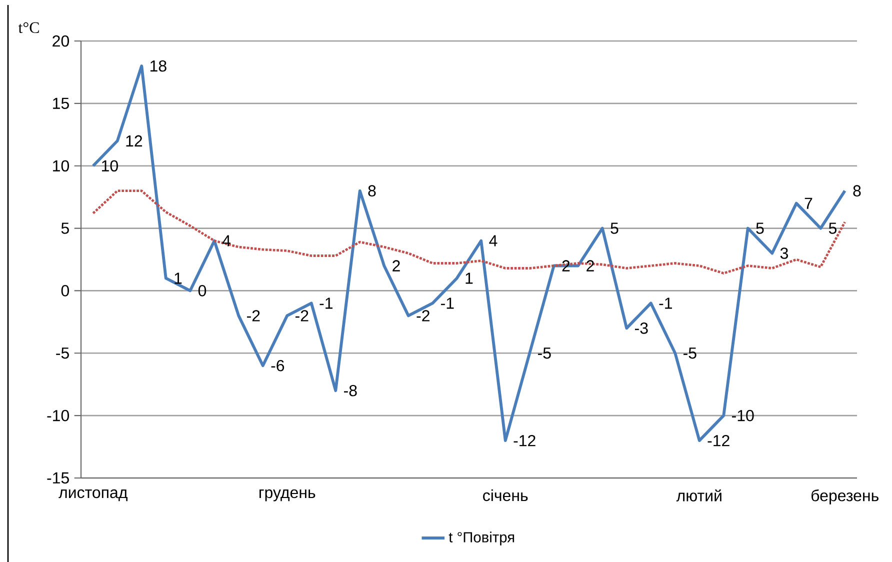 The width and height of the screenshot is (892, 562). What do you see at coordinates (743, 416) in the screenshot?
I see `data-label: -10` at bounding box center [743, 416].